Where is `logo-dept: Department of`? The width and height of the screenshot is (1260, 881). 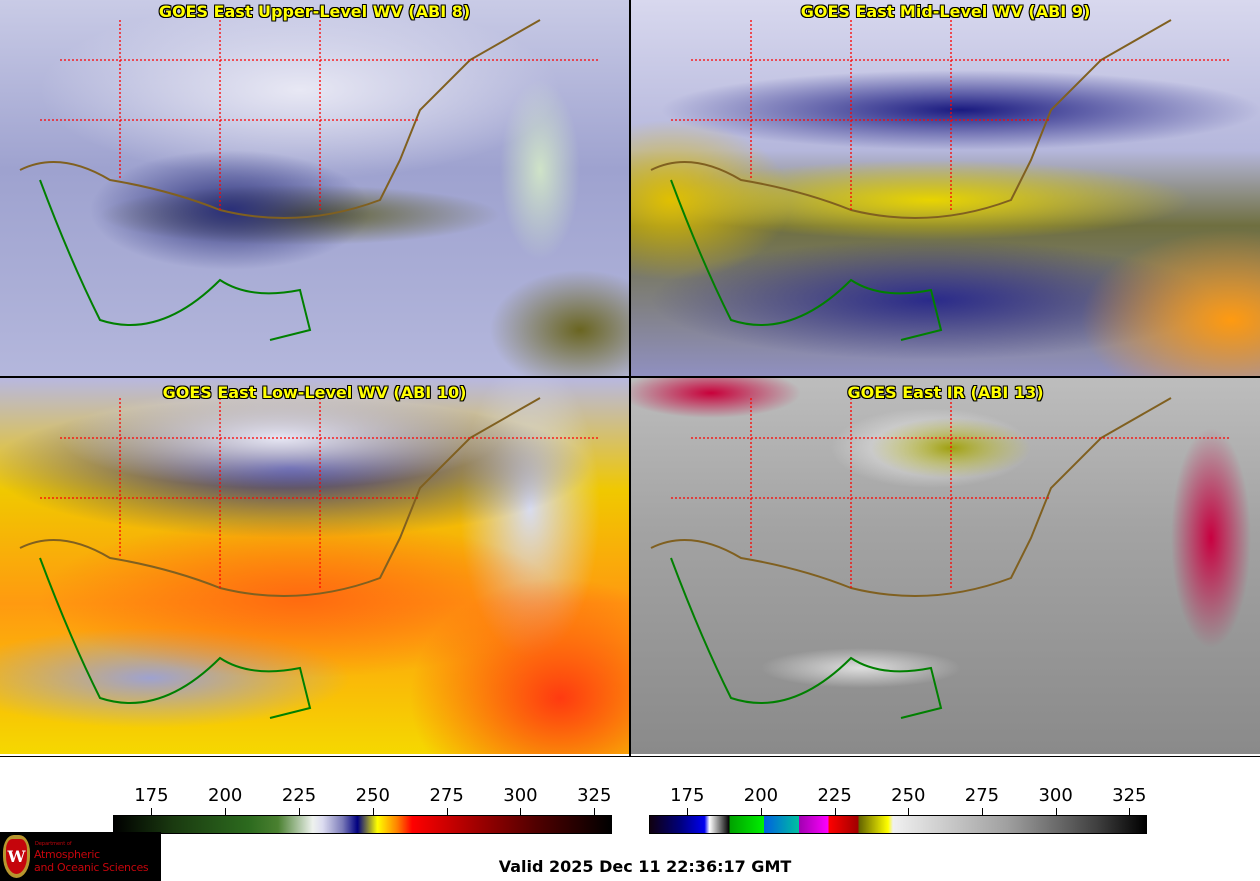 logo-dept: Department of is located at coordinates (53, 844).